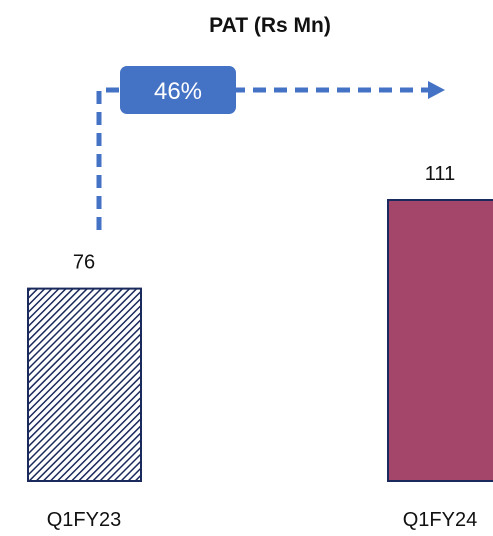 The width and height of the screenshot is (493, 536). What do you see at coordinates (84, 263) in the screenshot?
I see `value-label-q1fy23: 76` at bounding box center [84, 263].